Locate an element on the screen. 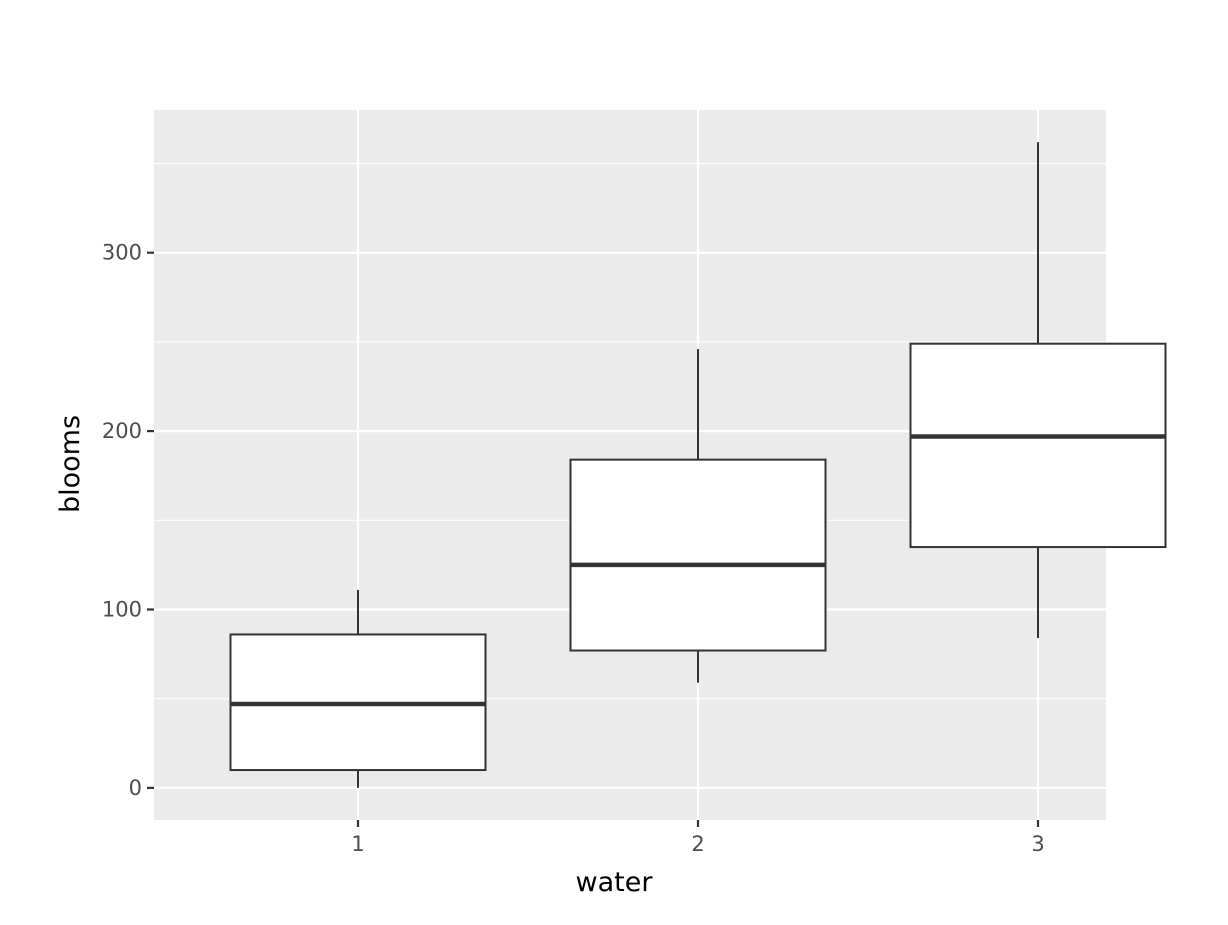 Image resolution: width=1228 pixels, height=925 pixels. x-axis-title: water is located at coordinates (615, 882).